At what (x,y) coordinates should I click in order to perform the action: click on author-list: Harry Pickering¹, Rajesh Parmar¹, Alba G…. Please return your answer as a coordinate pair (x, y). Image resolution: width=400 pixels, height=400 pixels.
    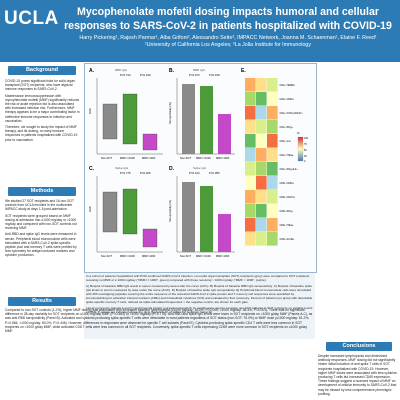
    Looking at the image, I should click on (228, 38).